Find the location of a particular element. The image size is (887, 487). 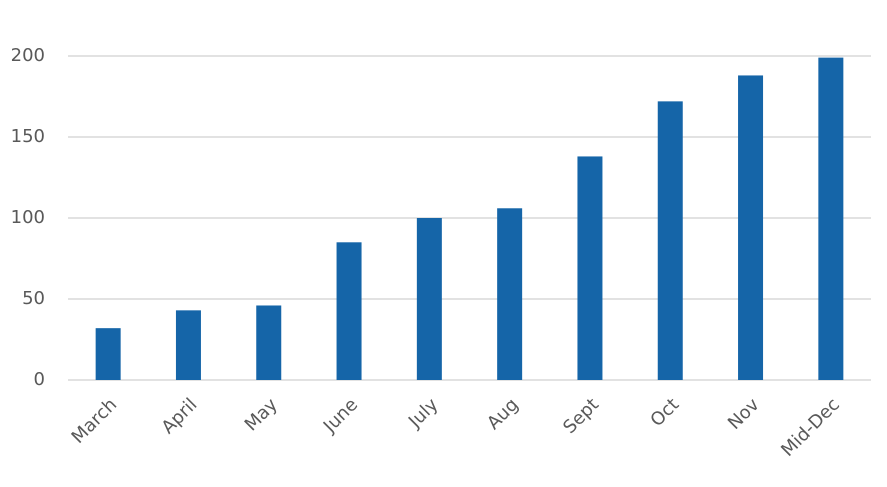

x-tick-label: April is located at coordinates (180, 416).